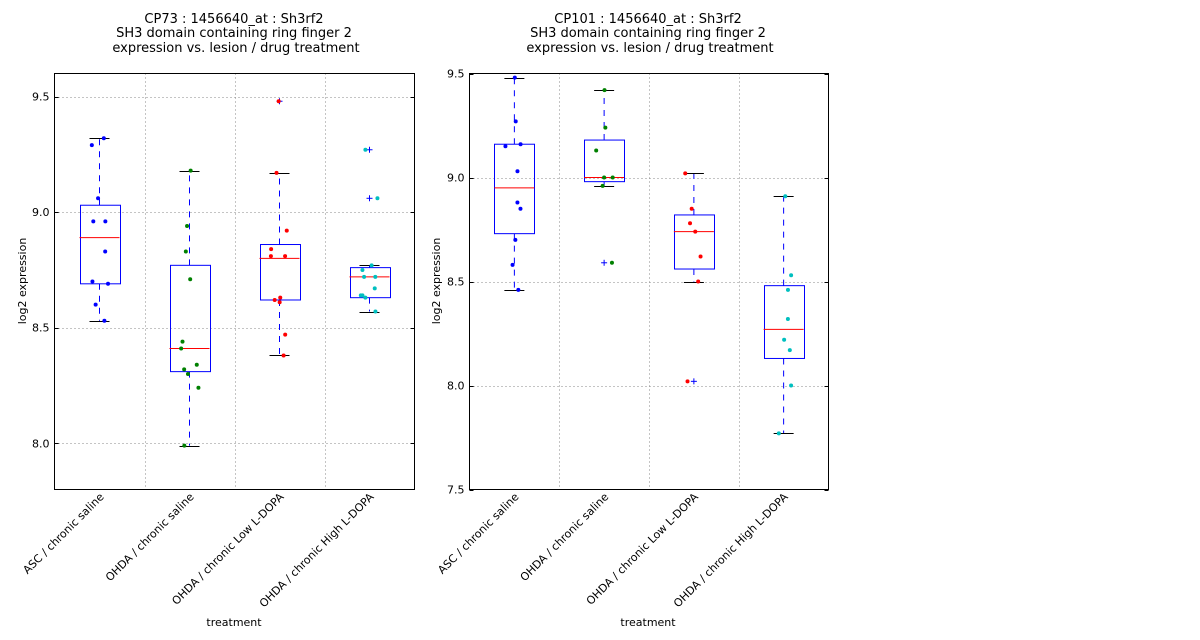 The width and height of the screenshot is (1200, 640). What do you see at coordinates (647, 19) in the screenshot?
I see `chart-title-line-1: CP101 : 1456640_at : Sh3rf2` at bounding box center [647, 19].